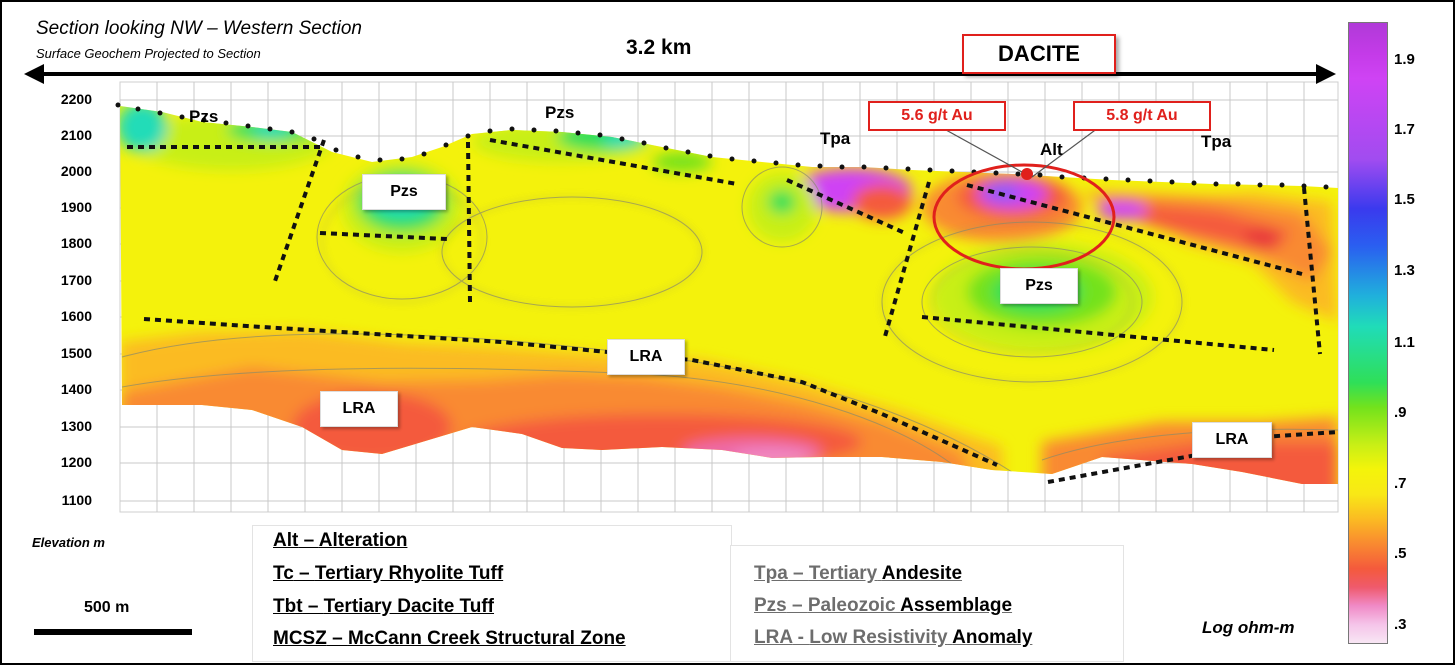 The image size is (1455, 665). I want to click on legend-code: MCSZ, so click(300, 638).